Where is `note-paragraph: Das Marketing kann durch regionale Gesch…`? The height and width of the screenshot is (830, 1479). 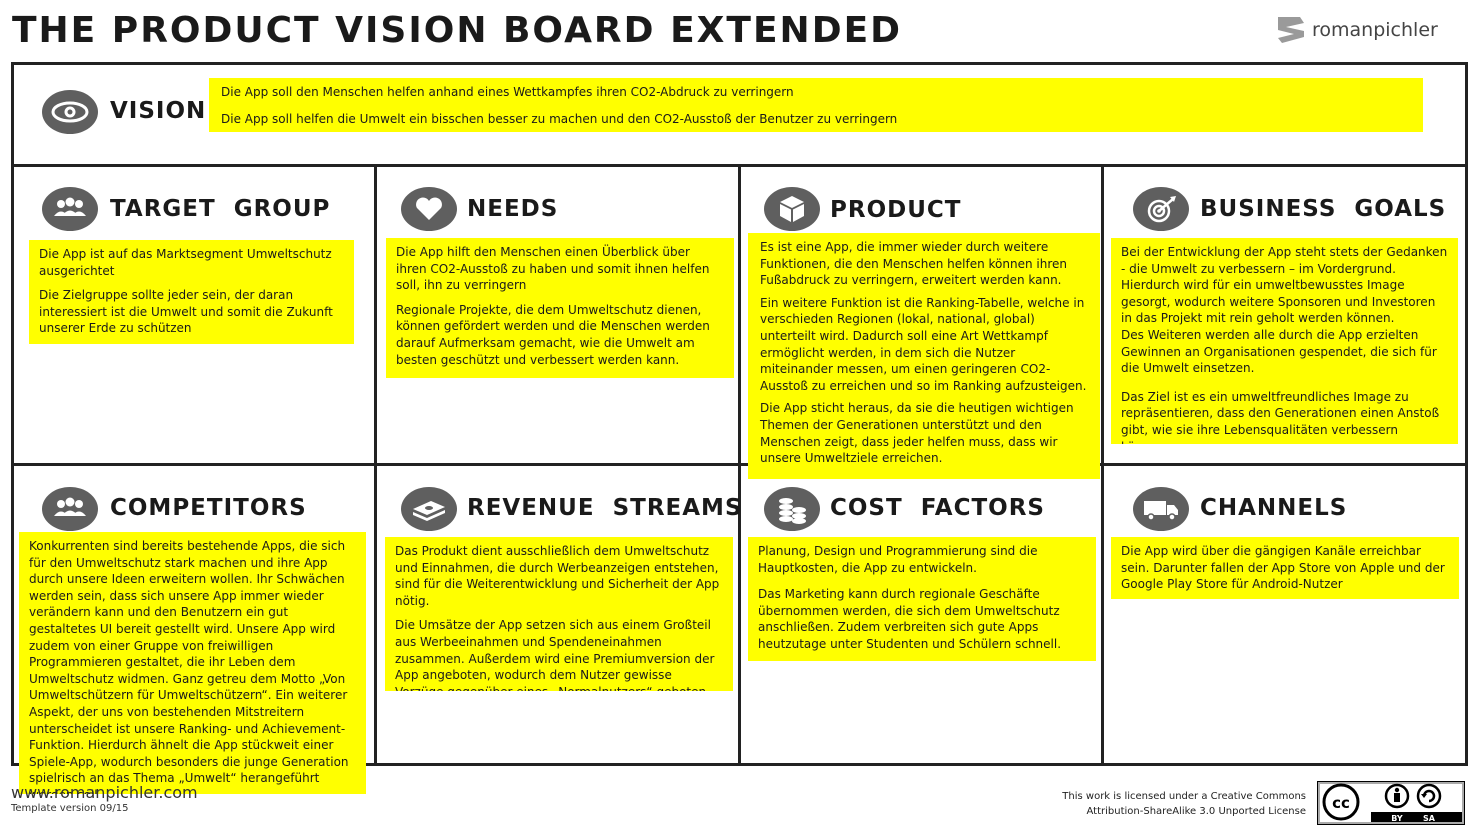
note-paragraph: Das Marketing kann durch regionale Gesch… is located at coordinates (910, 619).